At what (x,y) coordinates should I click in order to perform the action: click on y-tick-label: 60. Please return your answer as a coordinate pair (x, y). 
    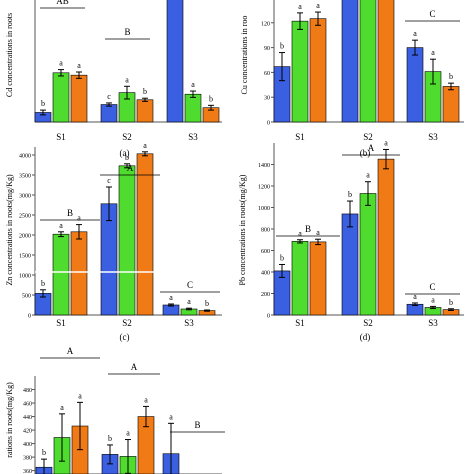
    Looking at the image, I should click on (267, 74).